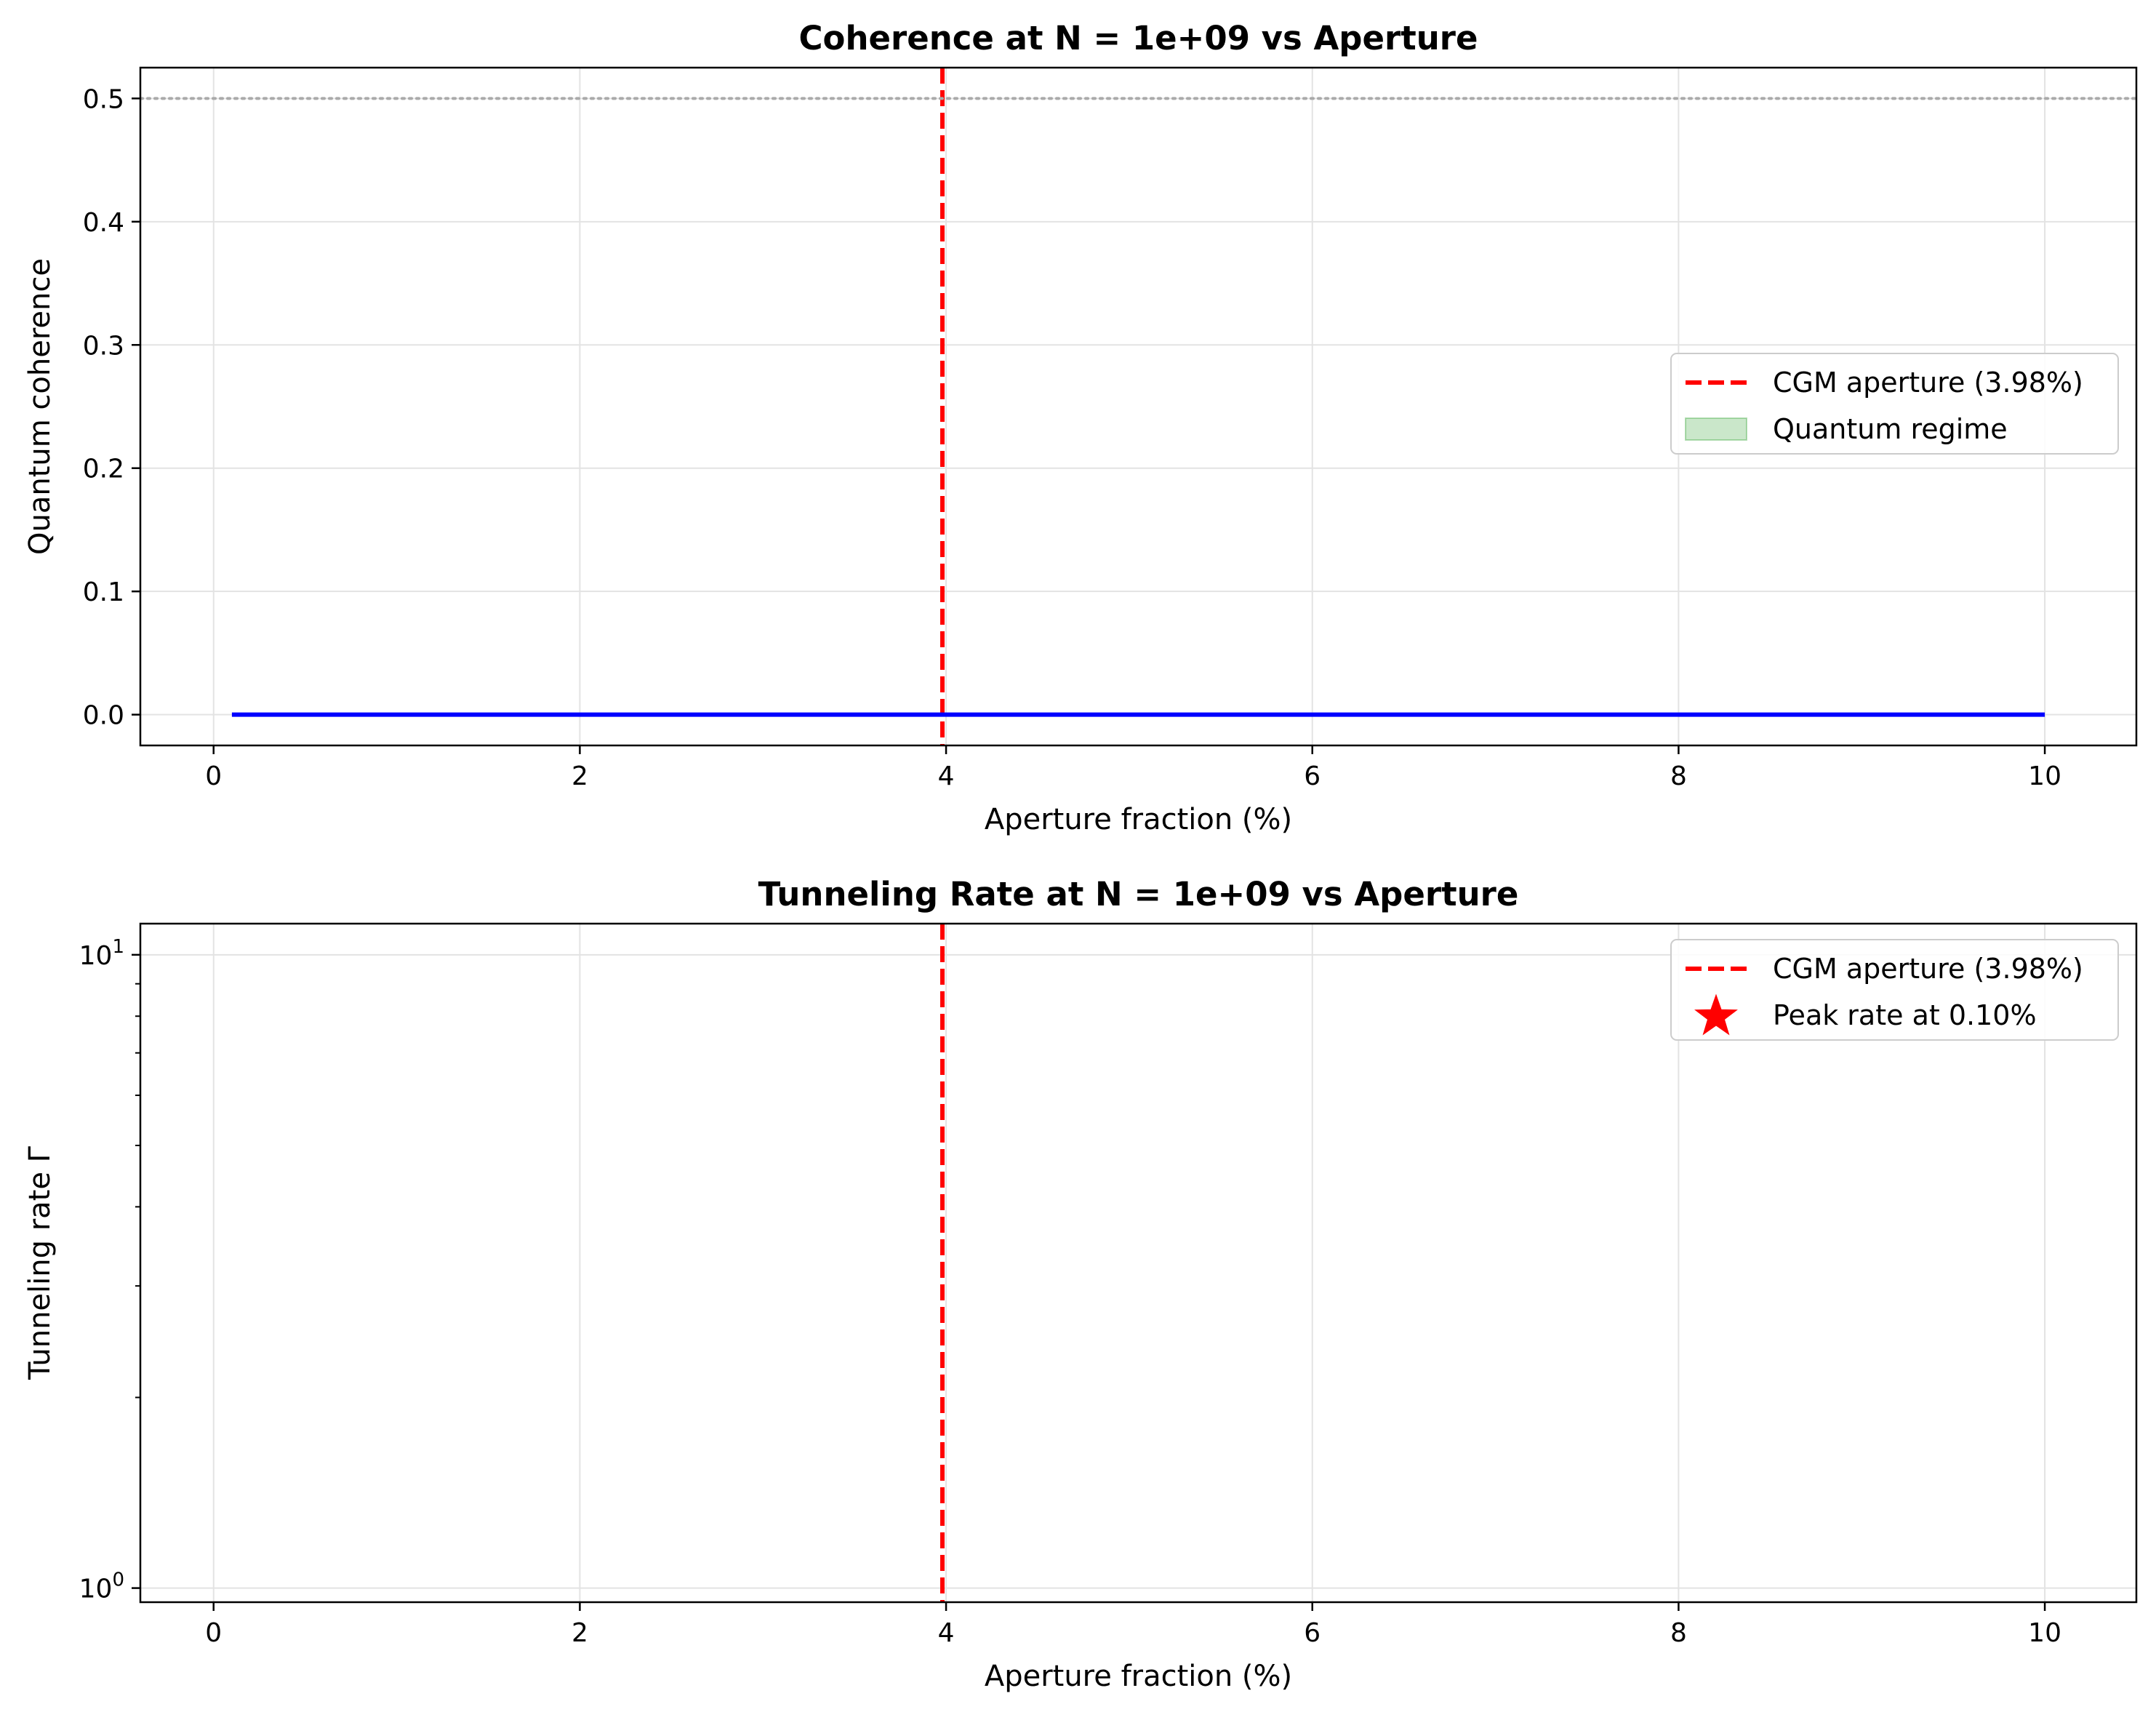 The width and height of the screenshot is (2156, 1720). I want to click on y-tick-label: 0.1, so click(103, 592).